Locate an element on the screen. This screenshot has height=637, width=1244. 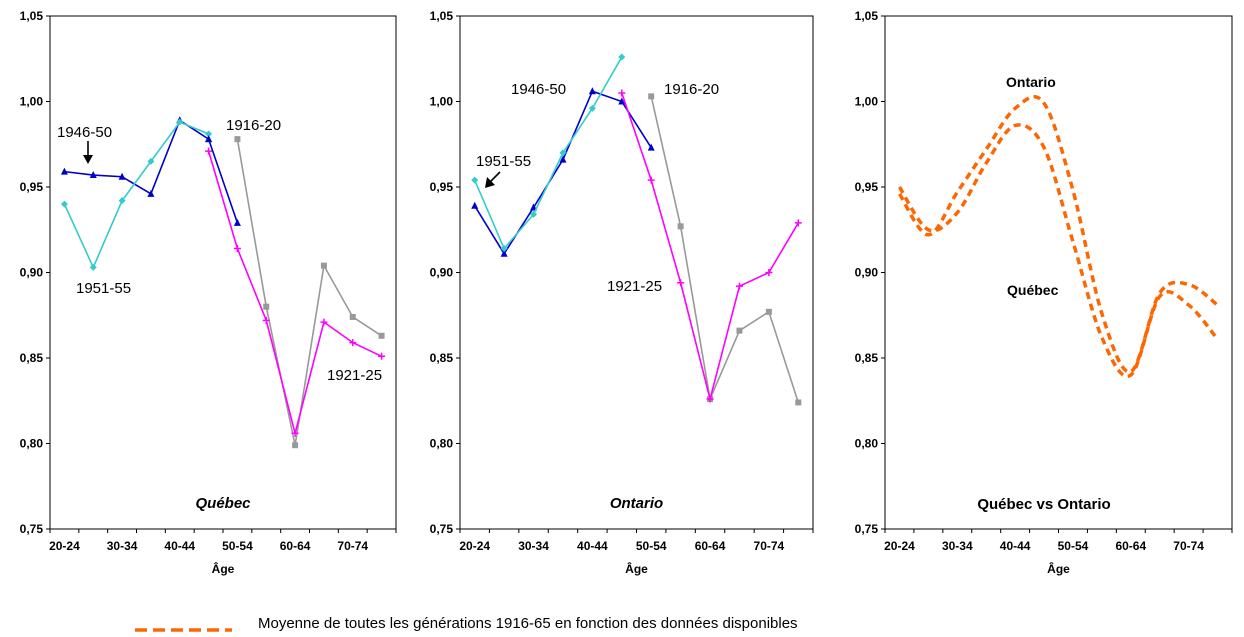
series-Québec is located at coordinates (1058, 251).